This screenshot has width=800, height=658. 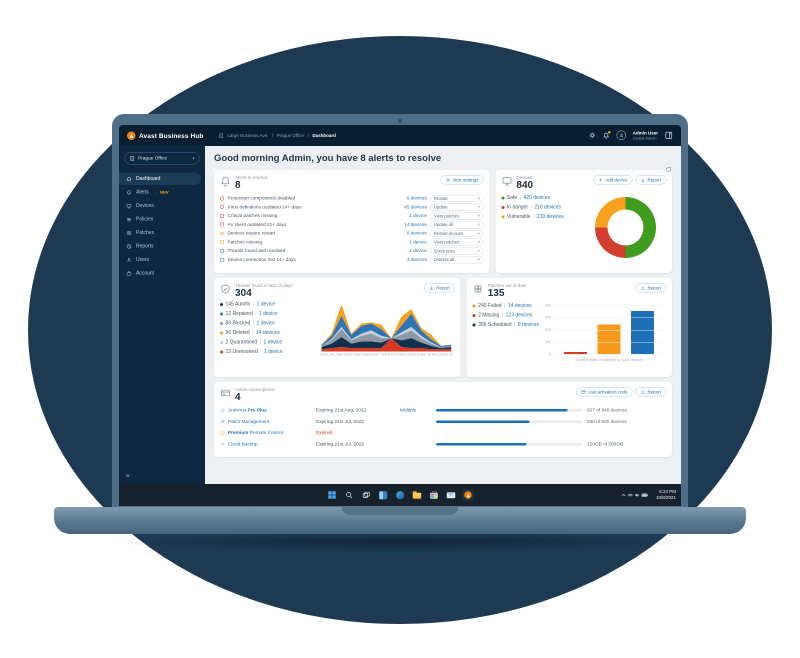 I want to click on windows-logo-icon, so click(x=332, y=495).